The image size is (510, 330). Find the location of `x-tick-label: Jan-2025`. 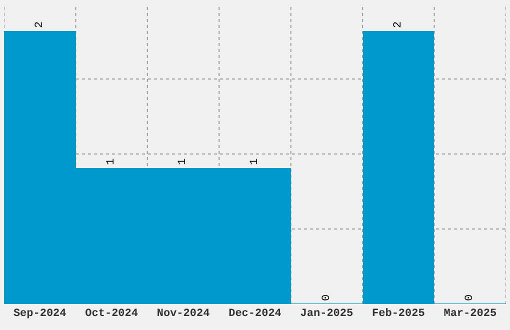

x-tick-label: Jan-2025 is located at coordinates (327, 314).